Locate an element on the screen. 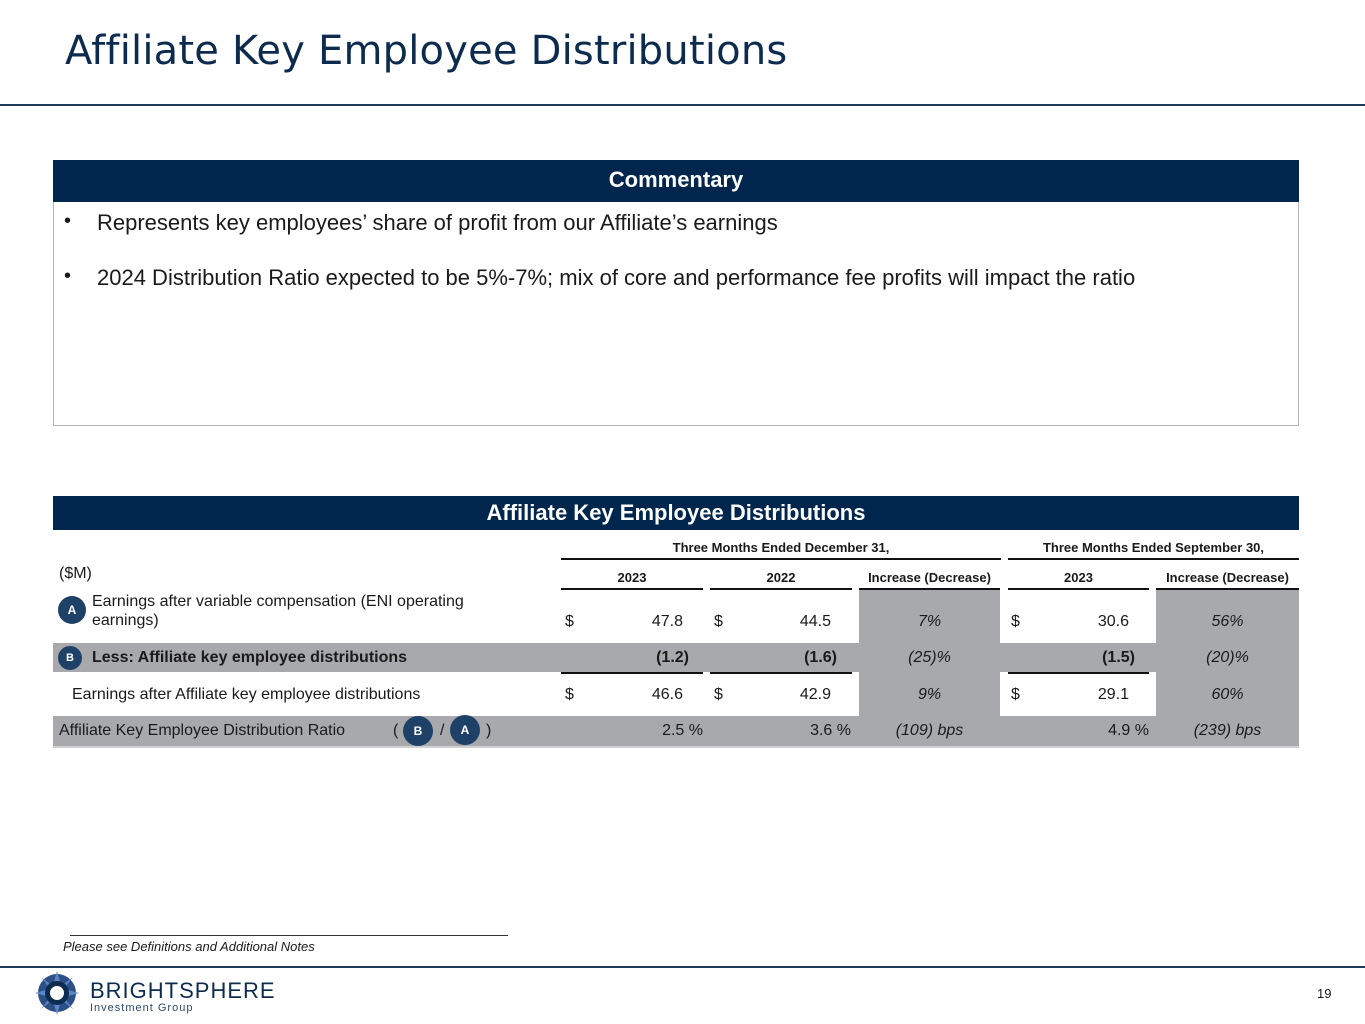  value-cell: 30.6 is located at coordinates (1113, 621).